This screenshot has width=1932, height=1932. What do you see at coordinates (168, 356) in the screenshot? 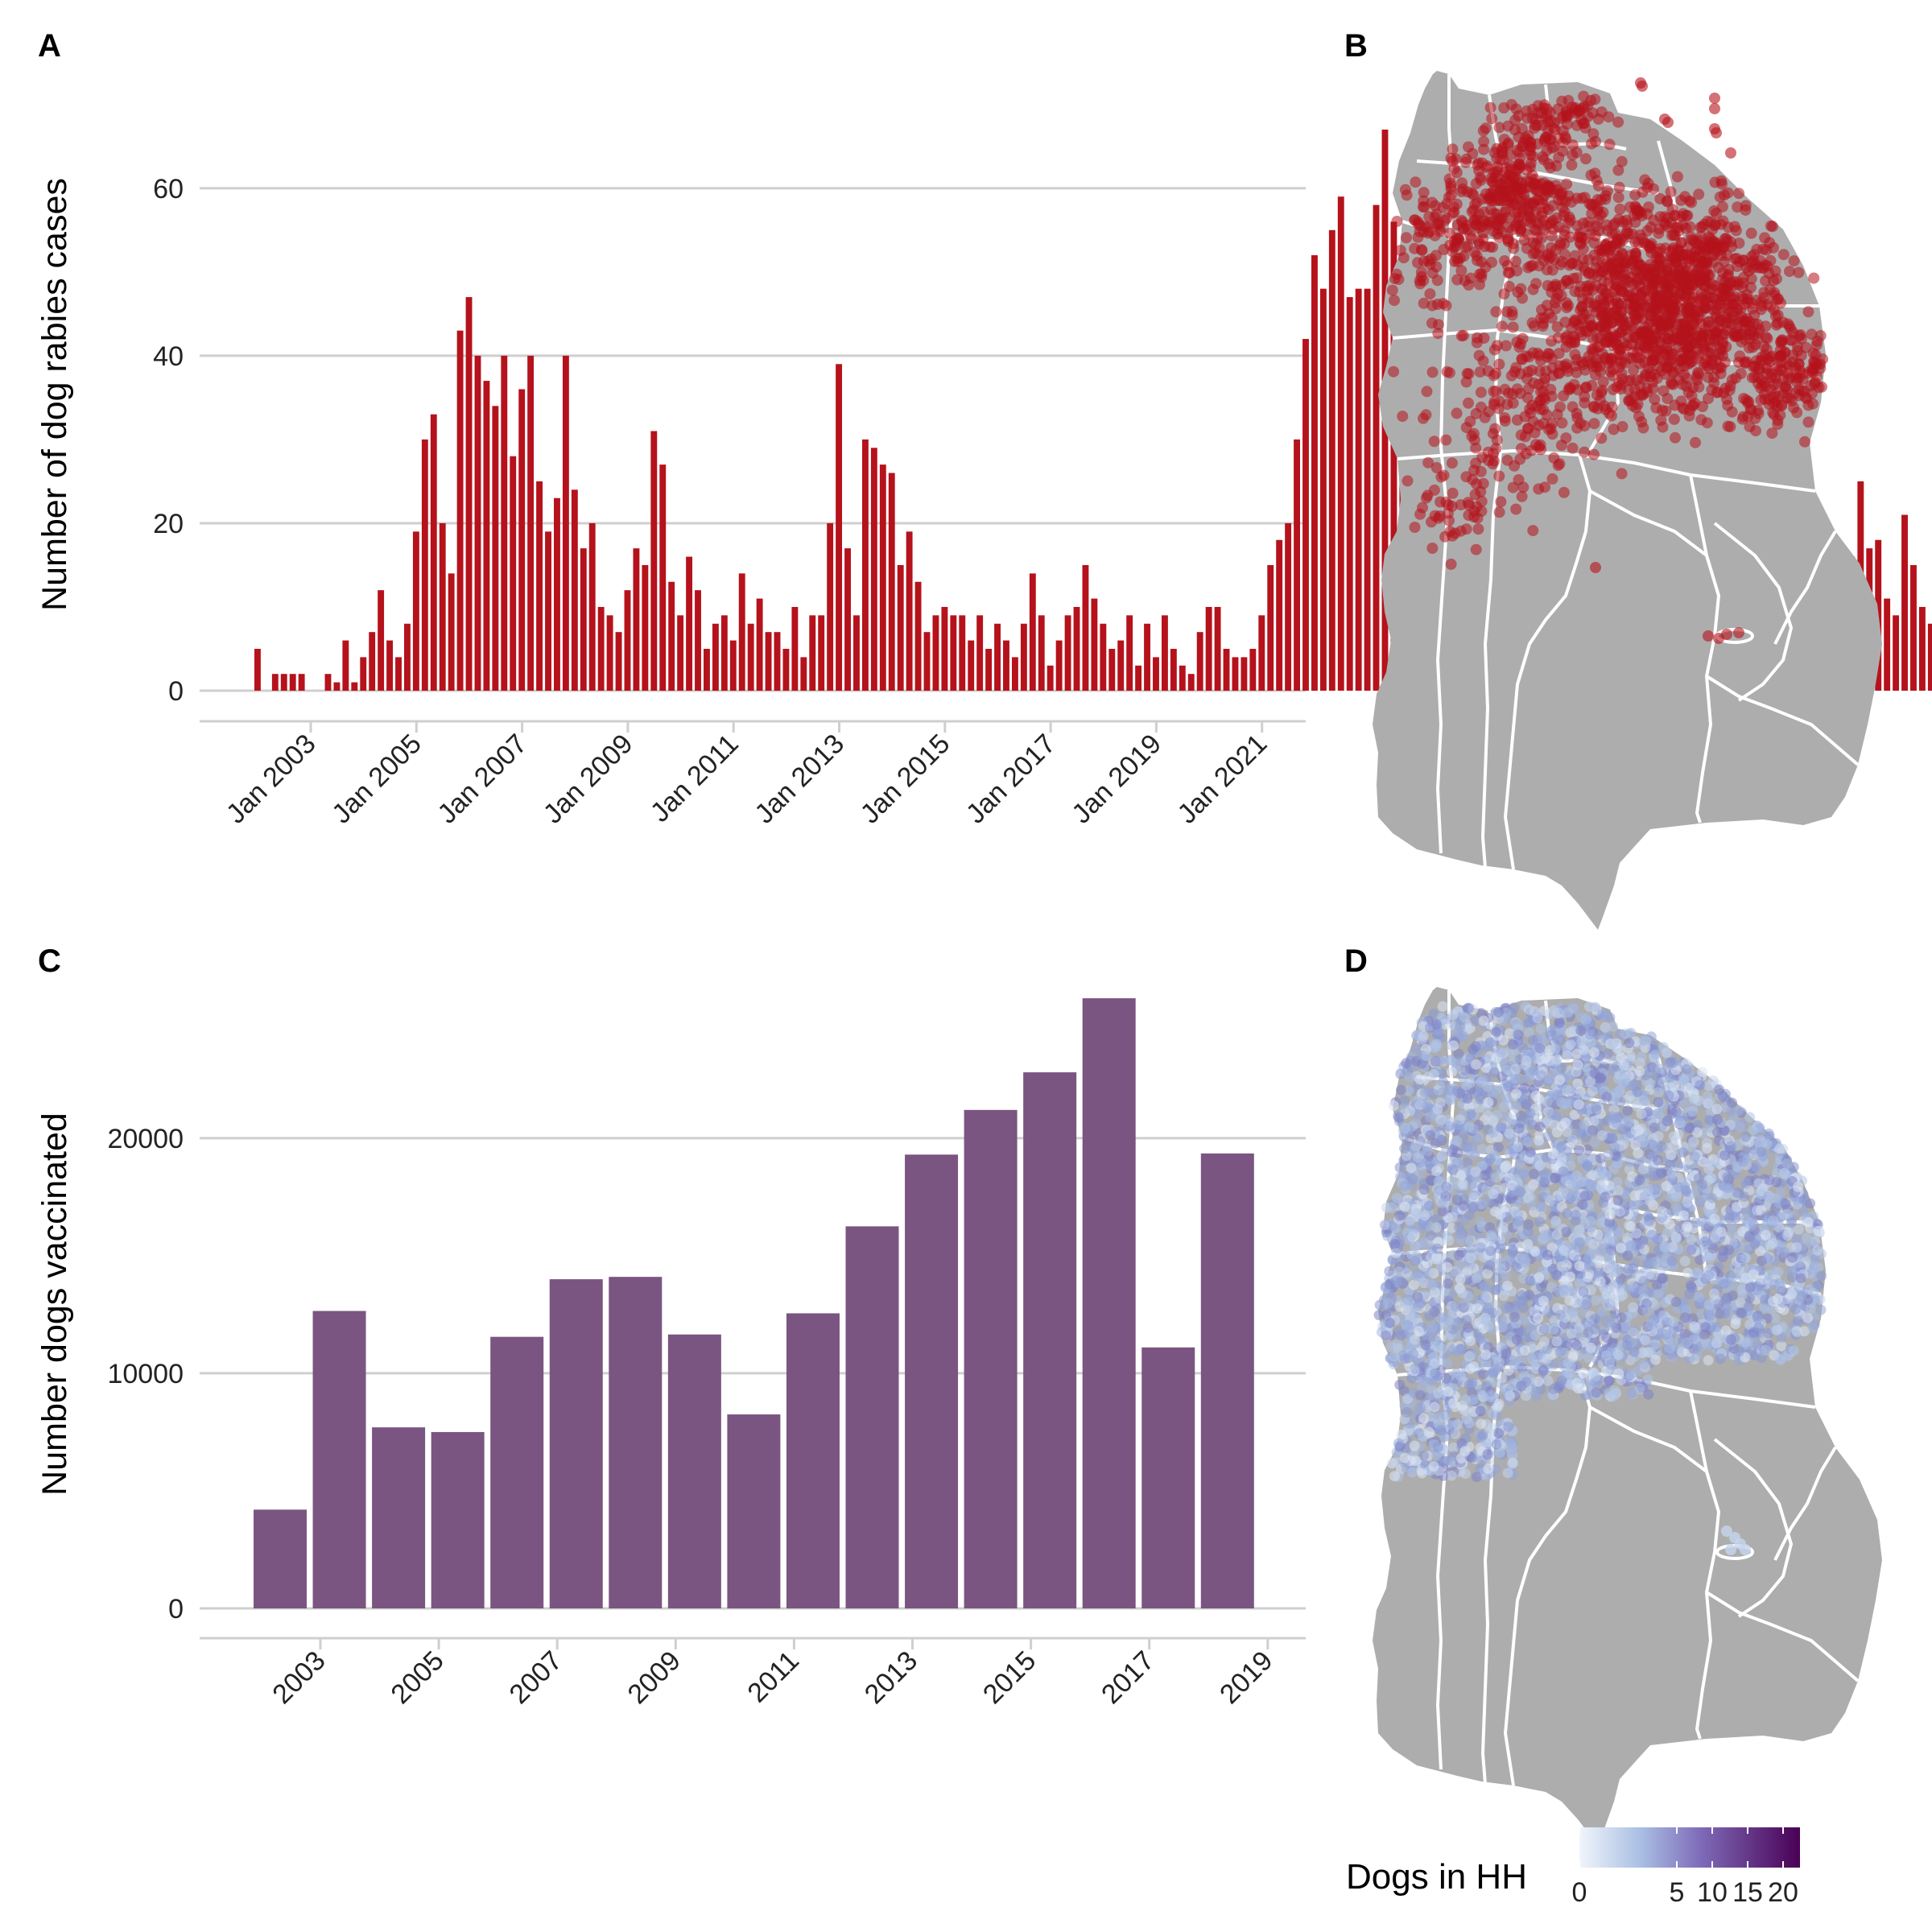
I see `rabies-y-tick-label: 40` at bounding box center [168, 356].